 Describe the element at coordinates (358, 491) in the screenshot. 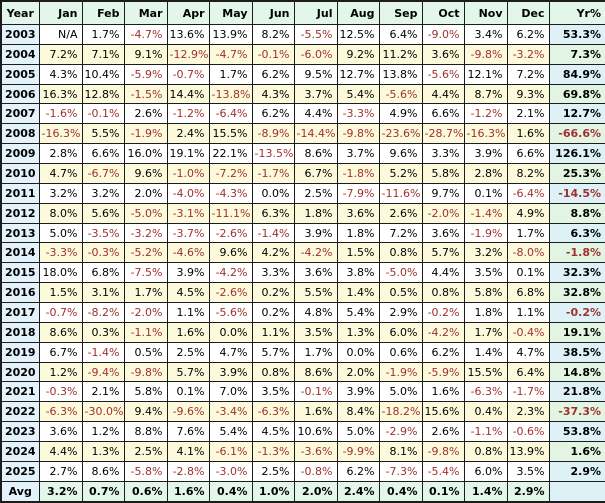

I see `average-value-cell: 2.4%` at that location.